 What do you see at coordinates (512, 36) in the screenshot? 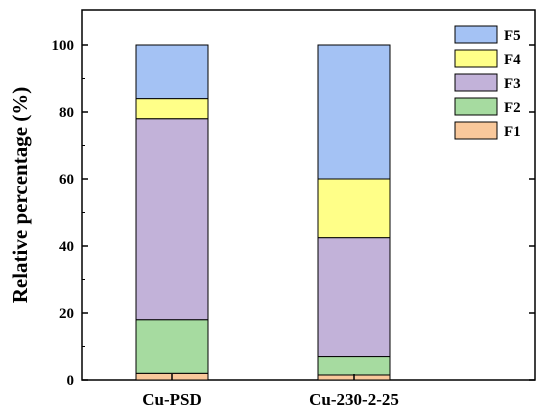
I see `legend-label-f5: F5` at bounding box center [512, 36].